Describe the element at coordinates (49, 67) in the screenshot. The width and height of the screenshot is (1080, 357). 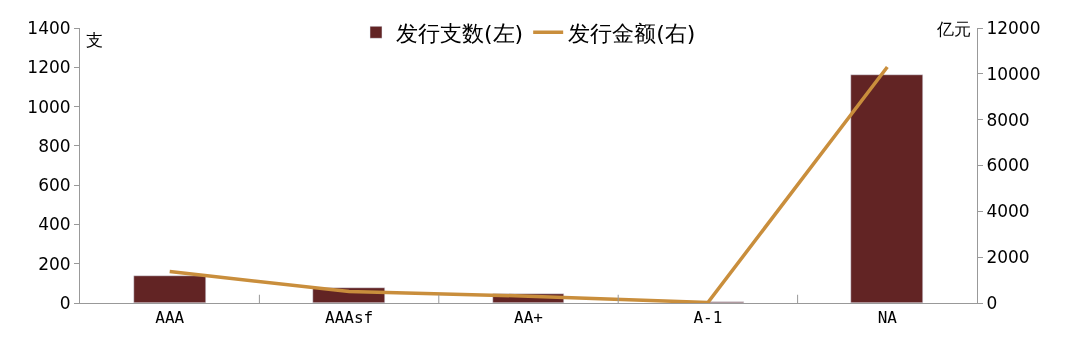
I see `y-tick-label: 1200` at that location.